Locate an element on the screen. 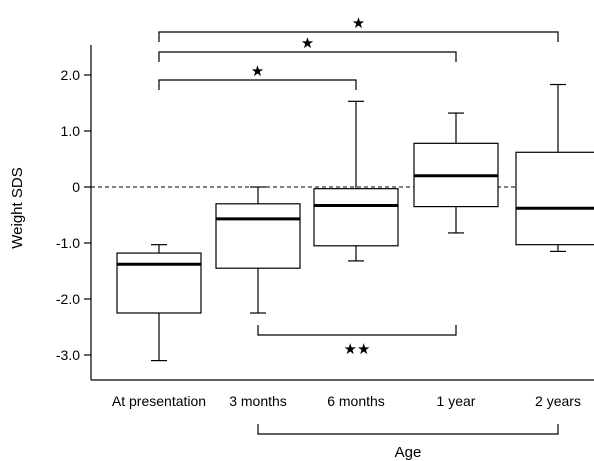  y-tick-label: 0 is located at coordinates (76, 187).